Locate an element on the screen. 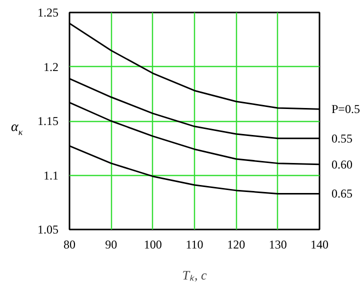 Image resolution: width=360 pixels, height=285 pixels. x-tick-label: 110 is located at coordinates (195, 245).